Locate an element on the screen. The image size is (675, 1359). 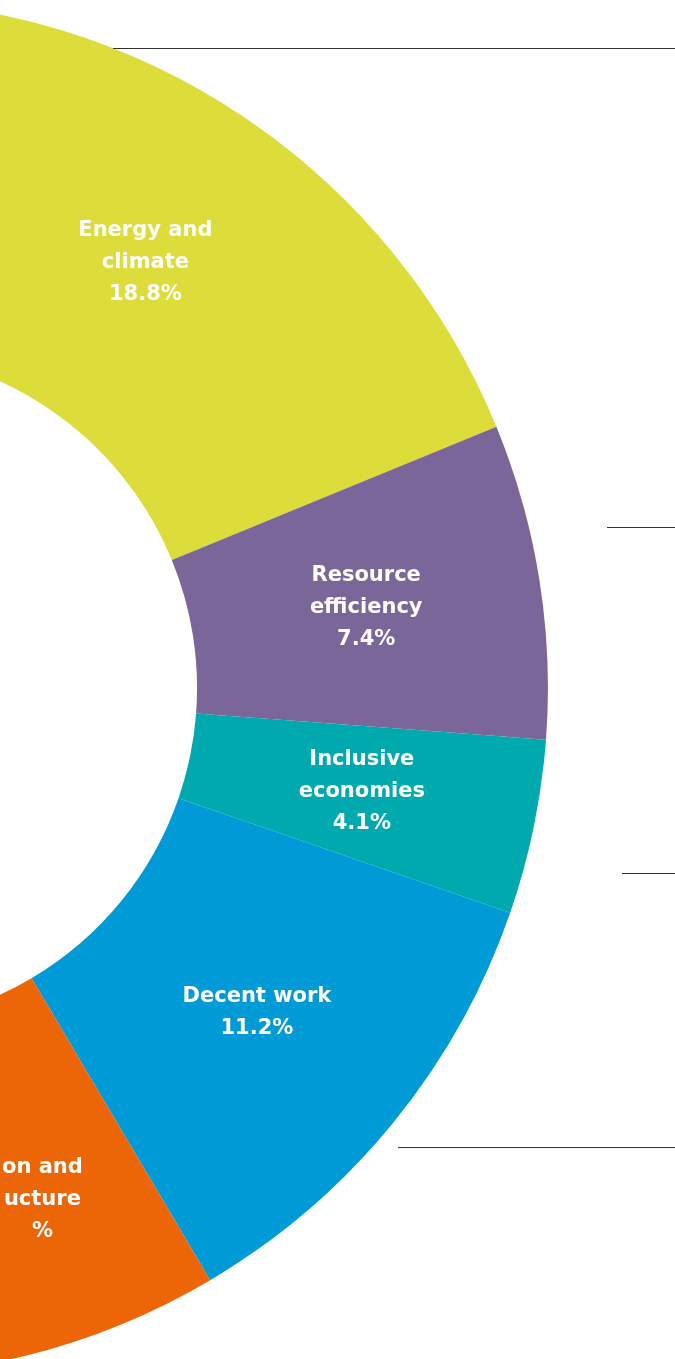
data-label: 11.2% is located at coordinates (257, 1026).